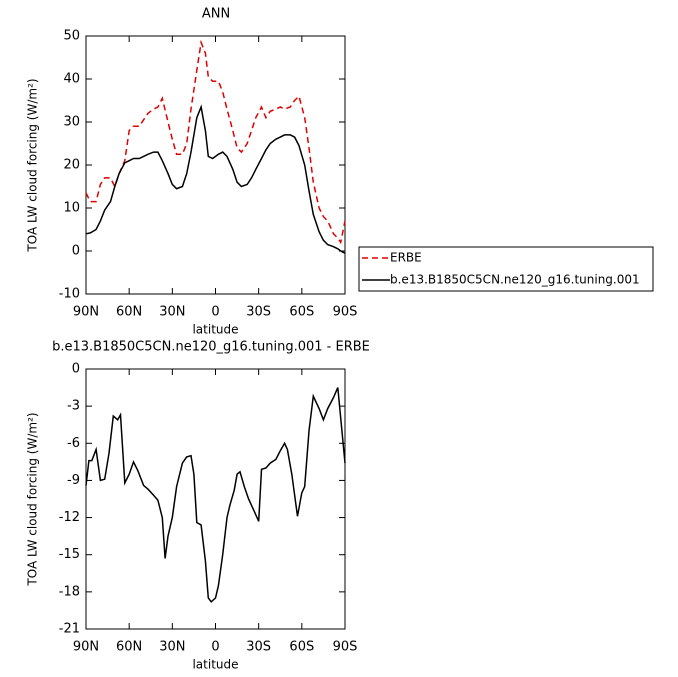 The height and width of the screenshot is (677, 678). What do you see at coordinates (71, 208) in the screenshot?
I see `y-tick-label: 10` at bounding box center [71, 208].